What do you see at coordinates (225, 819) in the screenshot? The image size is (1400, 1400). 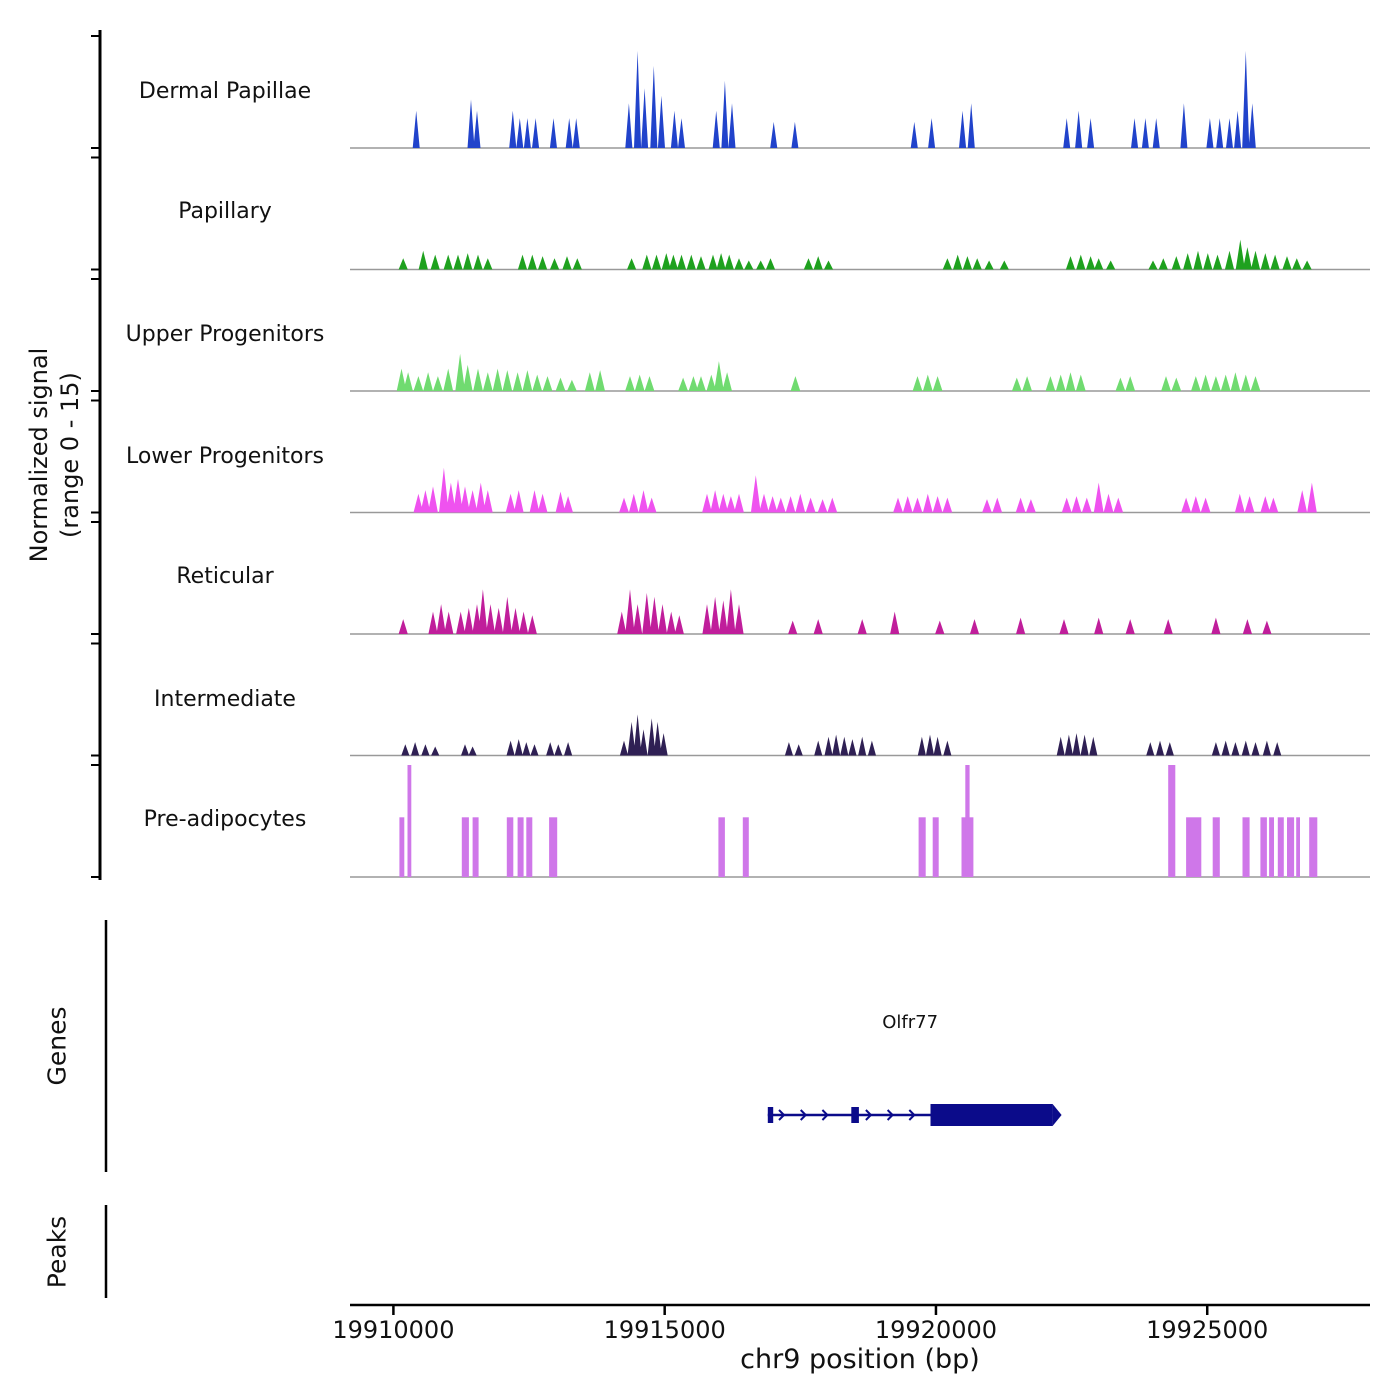 I see `track-label-pre-adipocytes: Pre-adipocytes` at bounding box center [225, 819].